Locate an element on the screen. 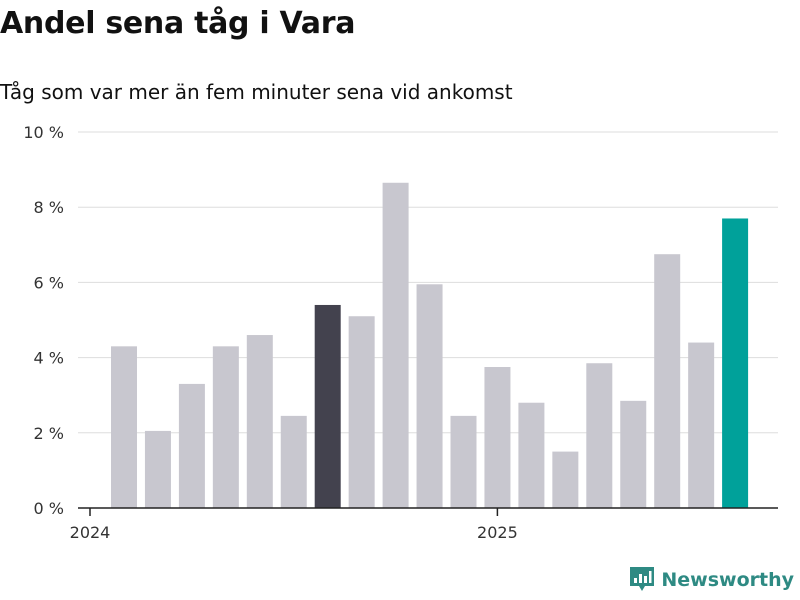 The width and height of the screenshot is (800, 600). y-tick-label: 6 % is located at coordinates (49, 282).